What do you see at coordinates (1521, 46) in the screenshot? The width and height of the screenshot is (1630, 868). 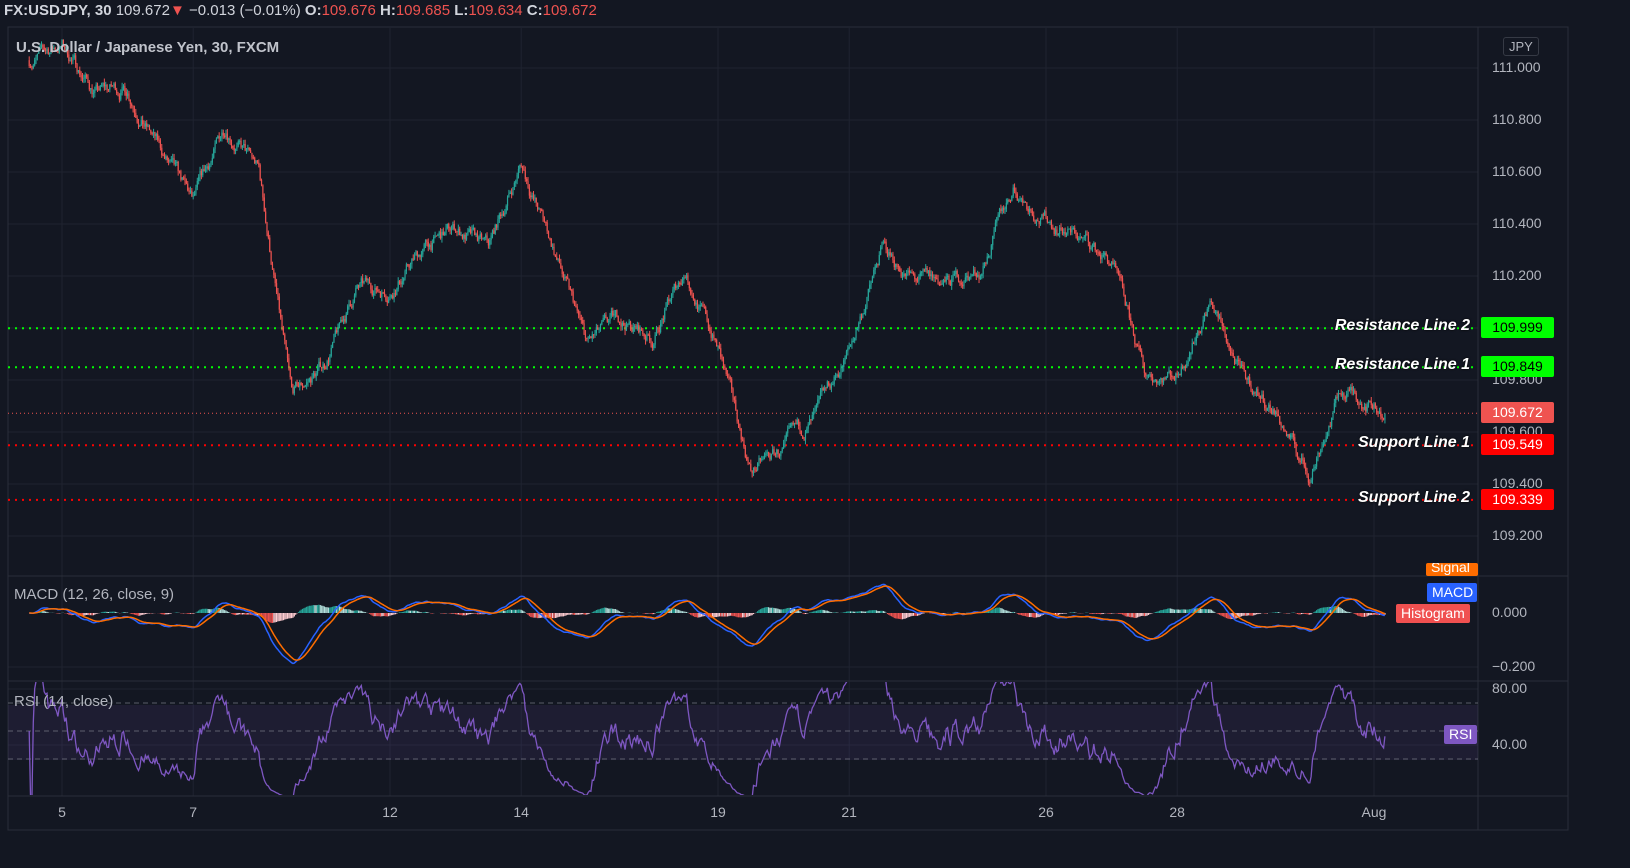 I see `currency-button: JPY` at bounding box center [1521, 46].